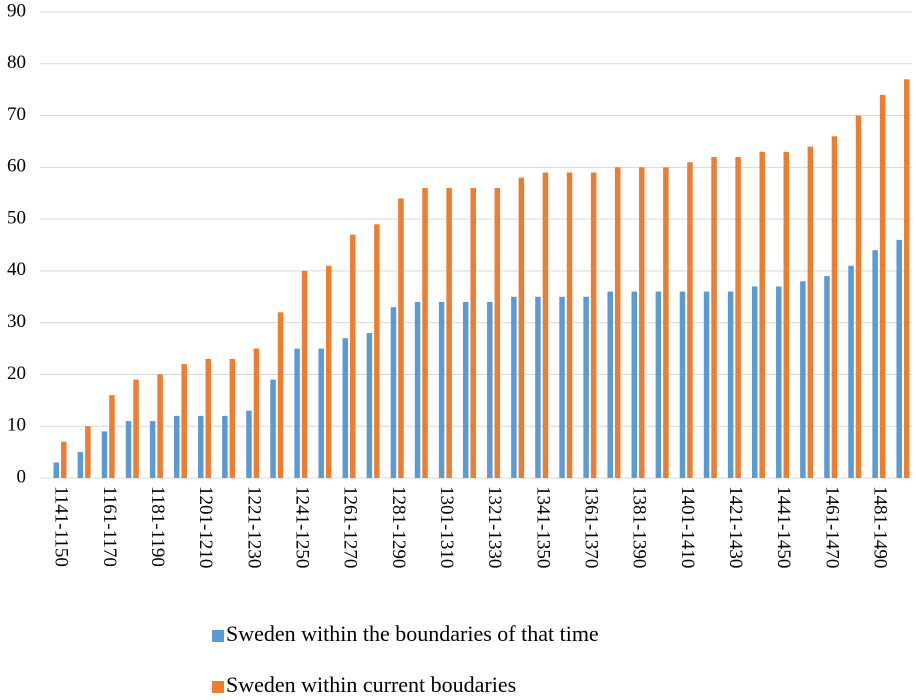  I want to click on y-tick-label: 60, so click(16, 166).